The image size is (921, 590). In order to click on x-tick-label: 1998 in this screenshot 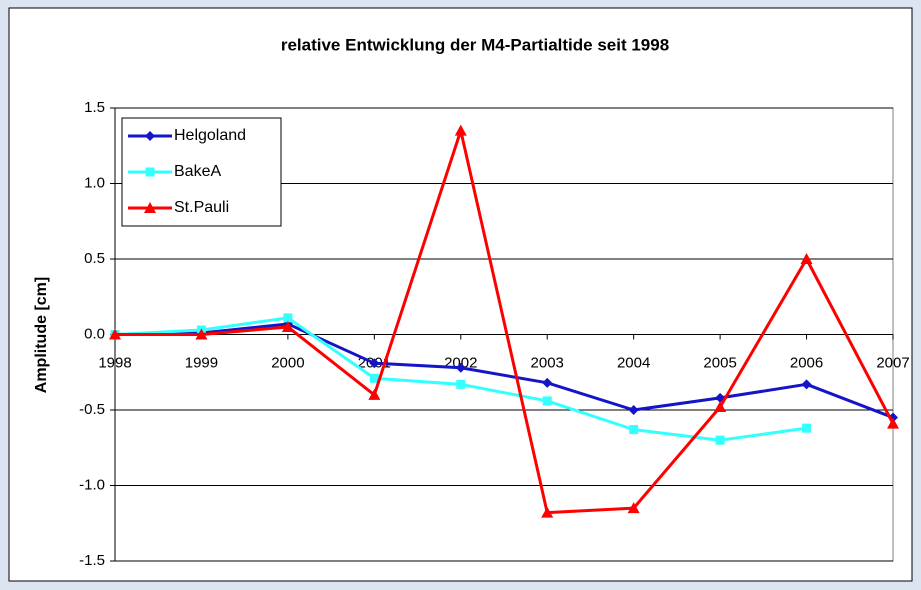, I will do `click(114, 362)`.